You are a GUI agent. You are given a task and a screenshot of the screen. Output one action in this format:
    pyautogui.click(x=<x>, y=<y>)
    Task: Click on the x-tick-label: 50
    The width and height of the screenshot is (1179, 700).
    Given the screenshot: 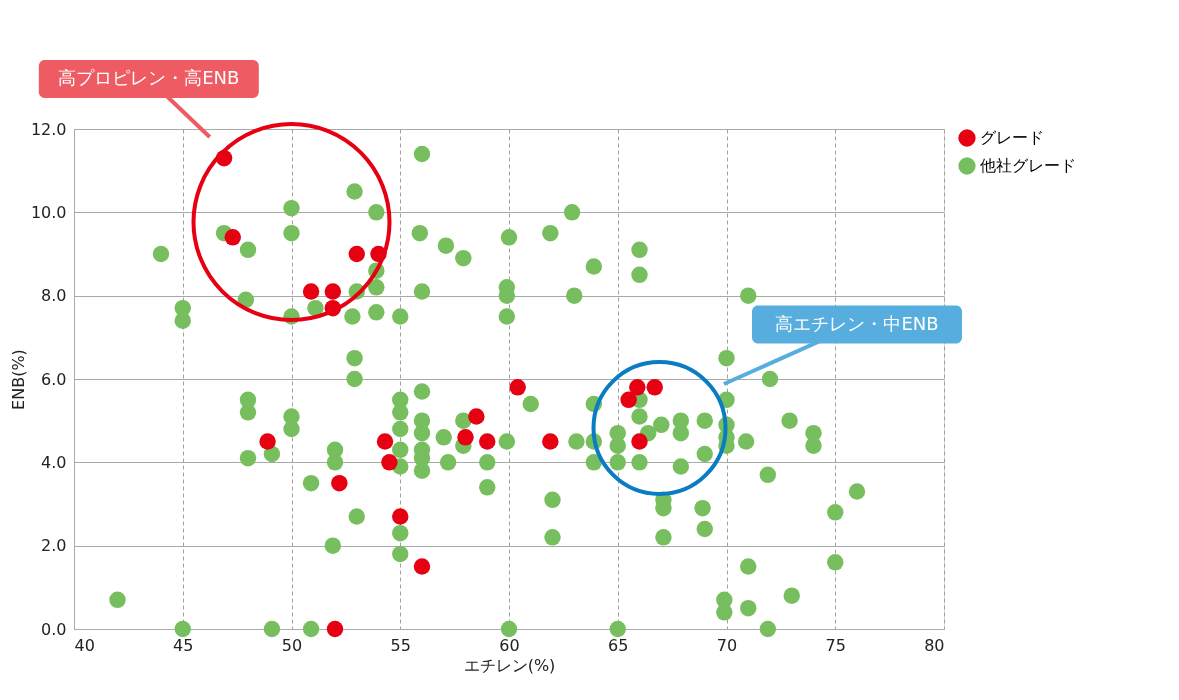 What is the action you would take?
    pyautogui.click(x=292, y=645)
    